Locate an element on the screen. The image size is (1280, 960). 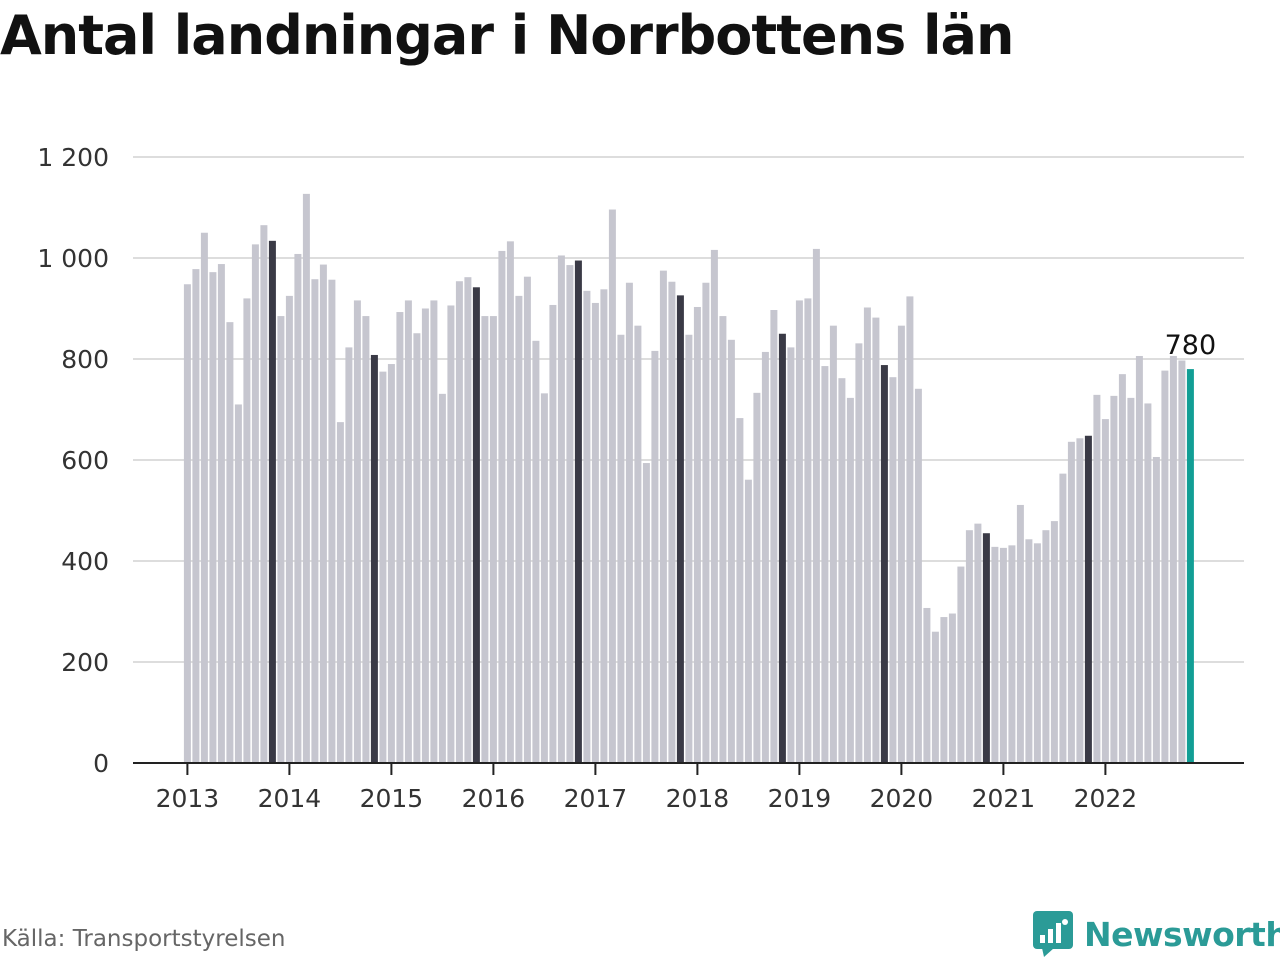
brand-logo: Newsworthy is located at coordinates (1156, 934).